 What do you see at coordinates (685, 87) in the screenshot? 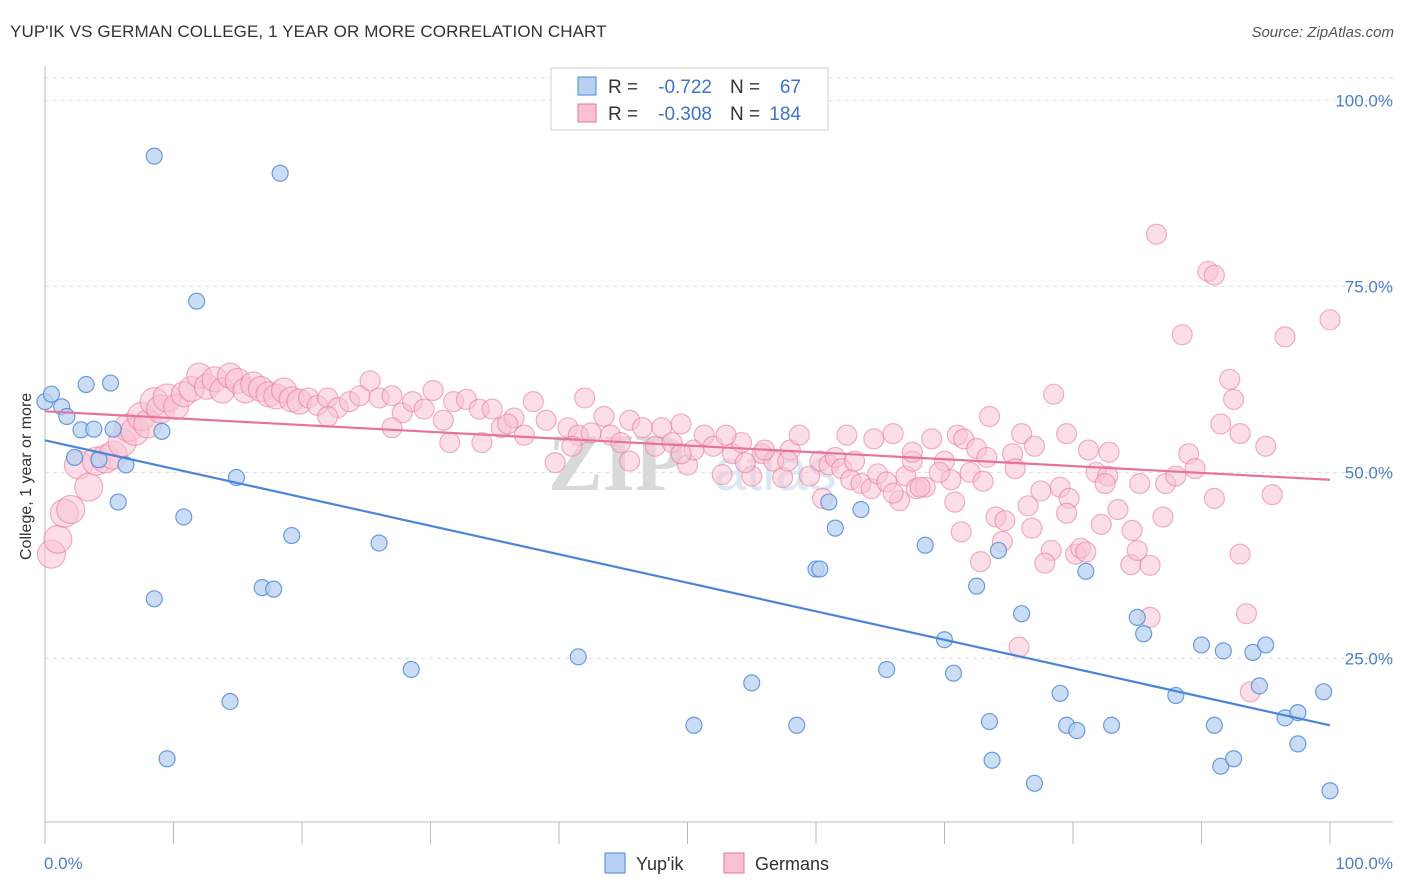
I see `stats-r-value: -0.722` at bounding box center [685, 87].